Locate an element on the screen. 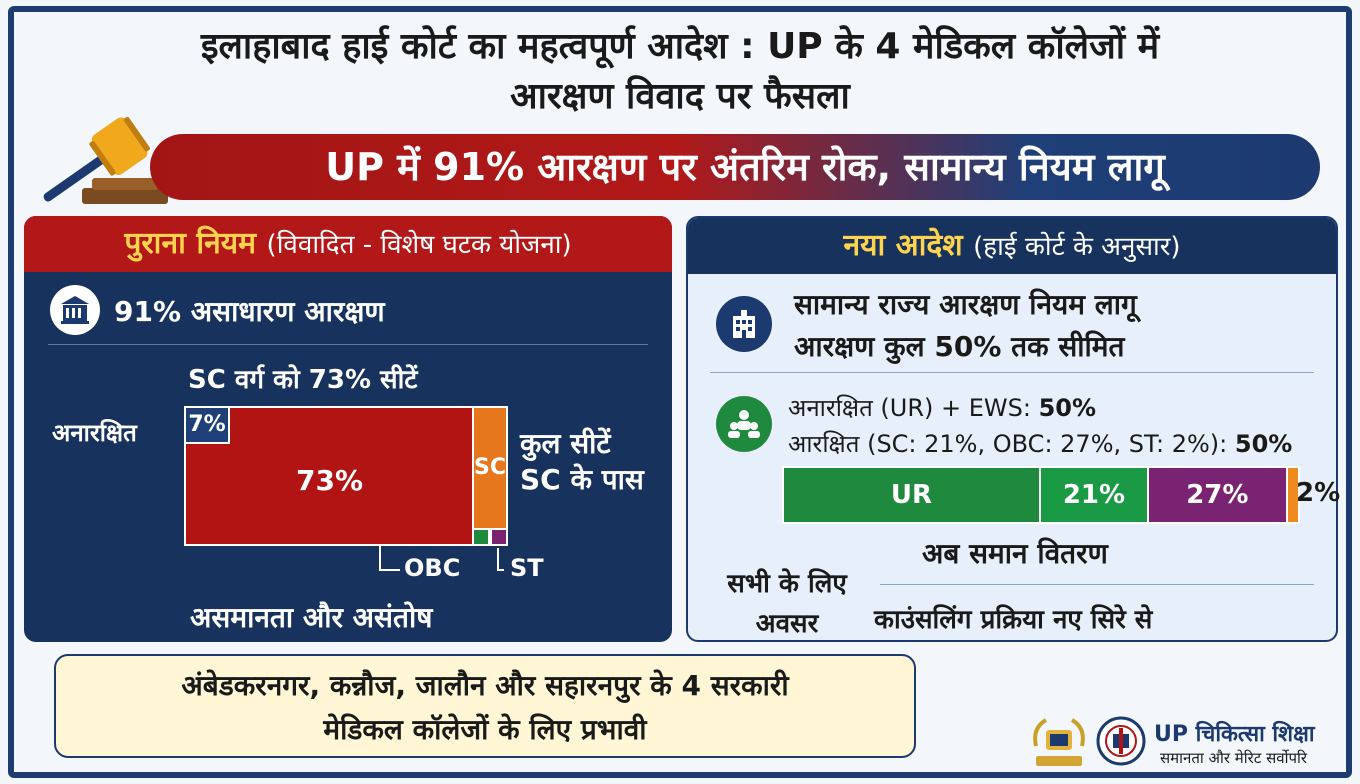 The width and height of the screenshot is (1360, 784). stack-segment-0: UR is located at coordinates (912, 495).